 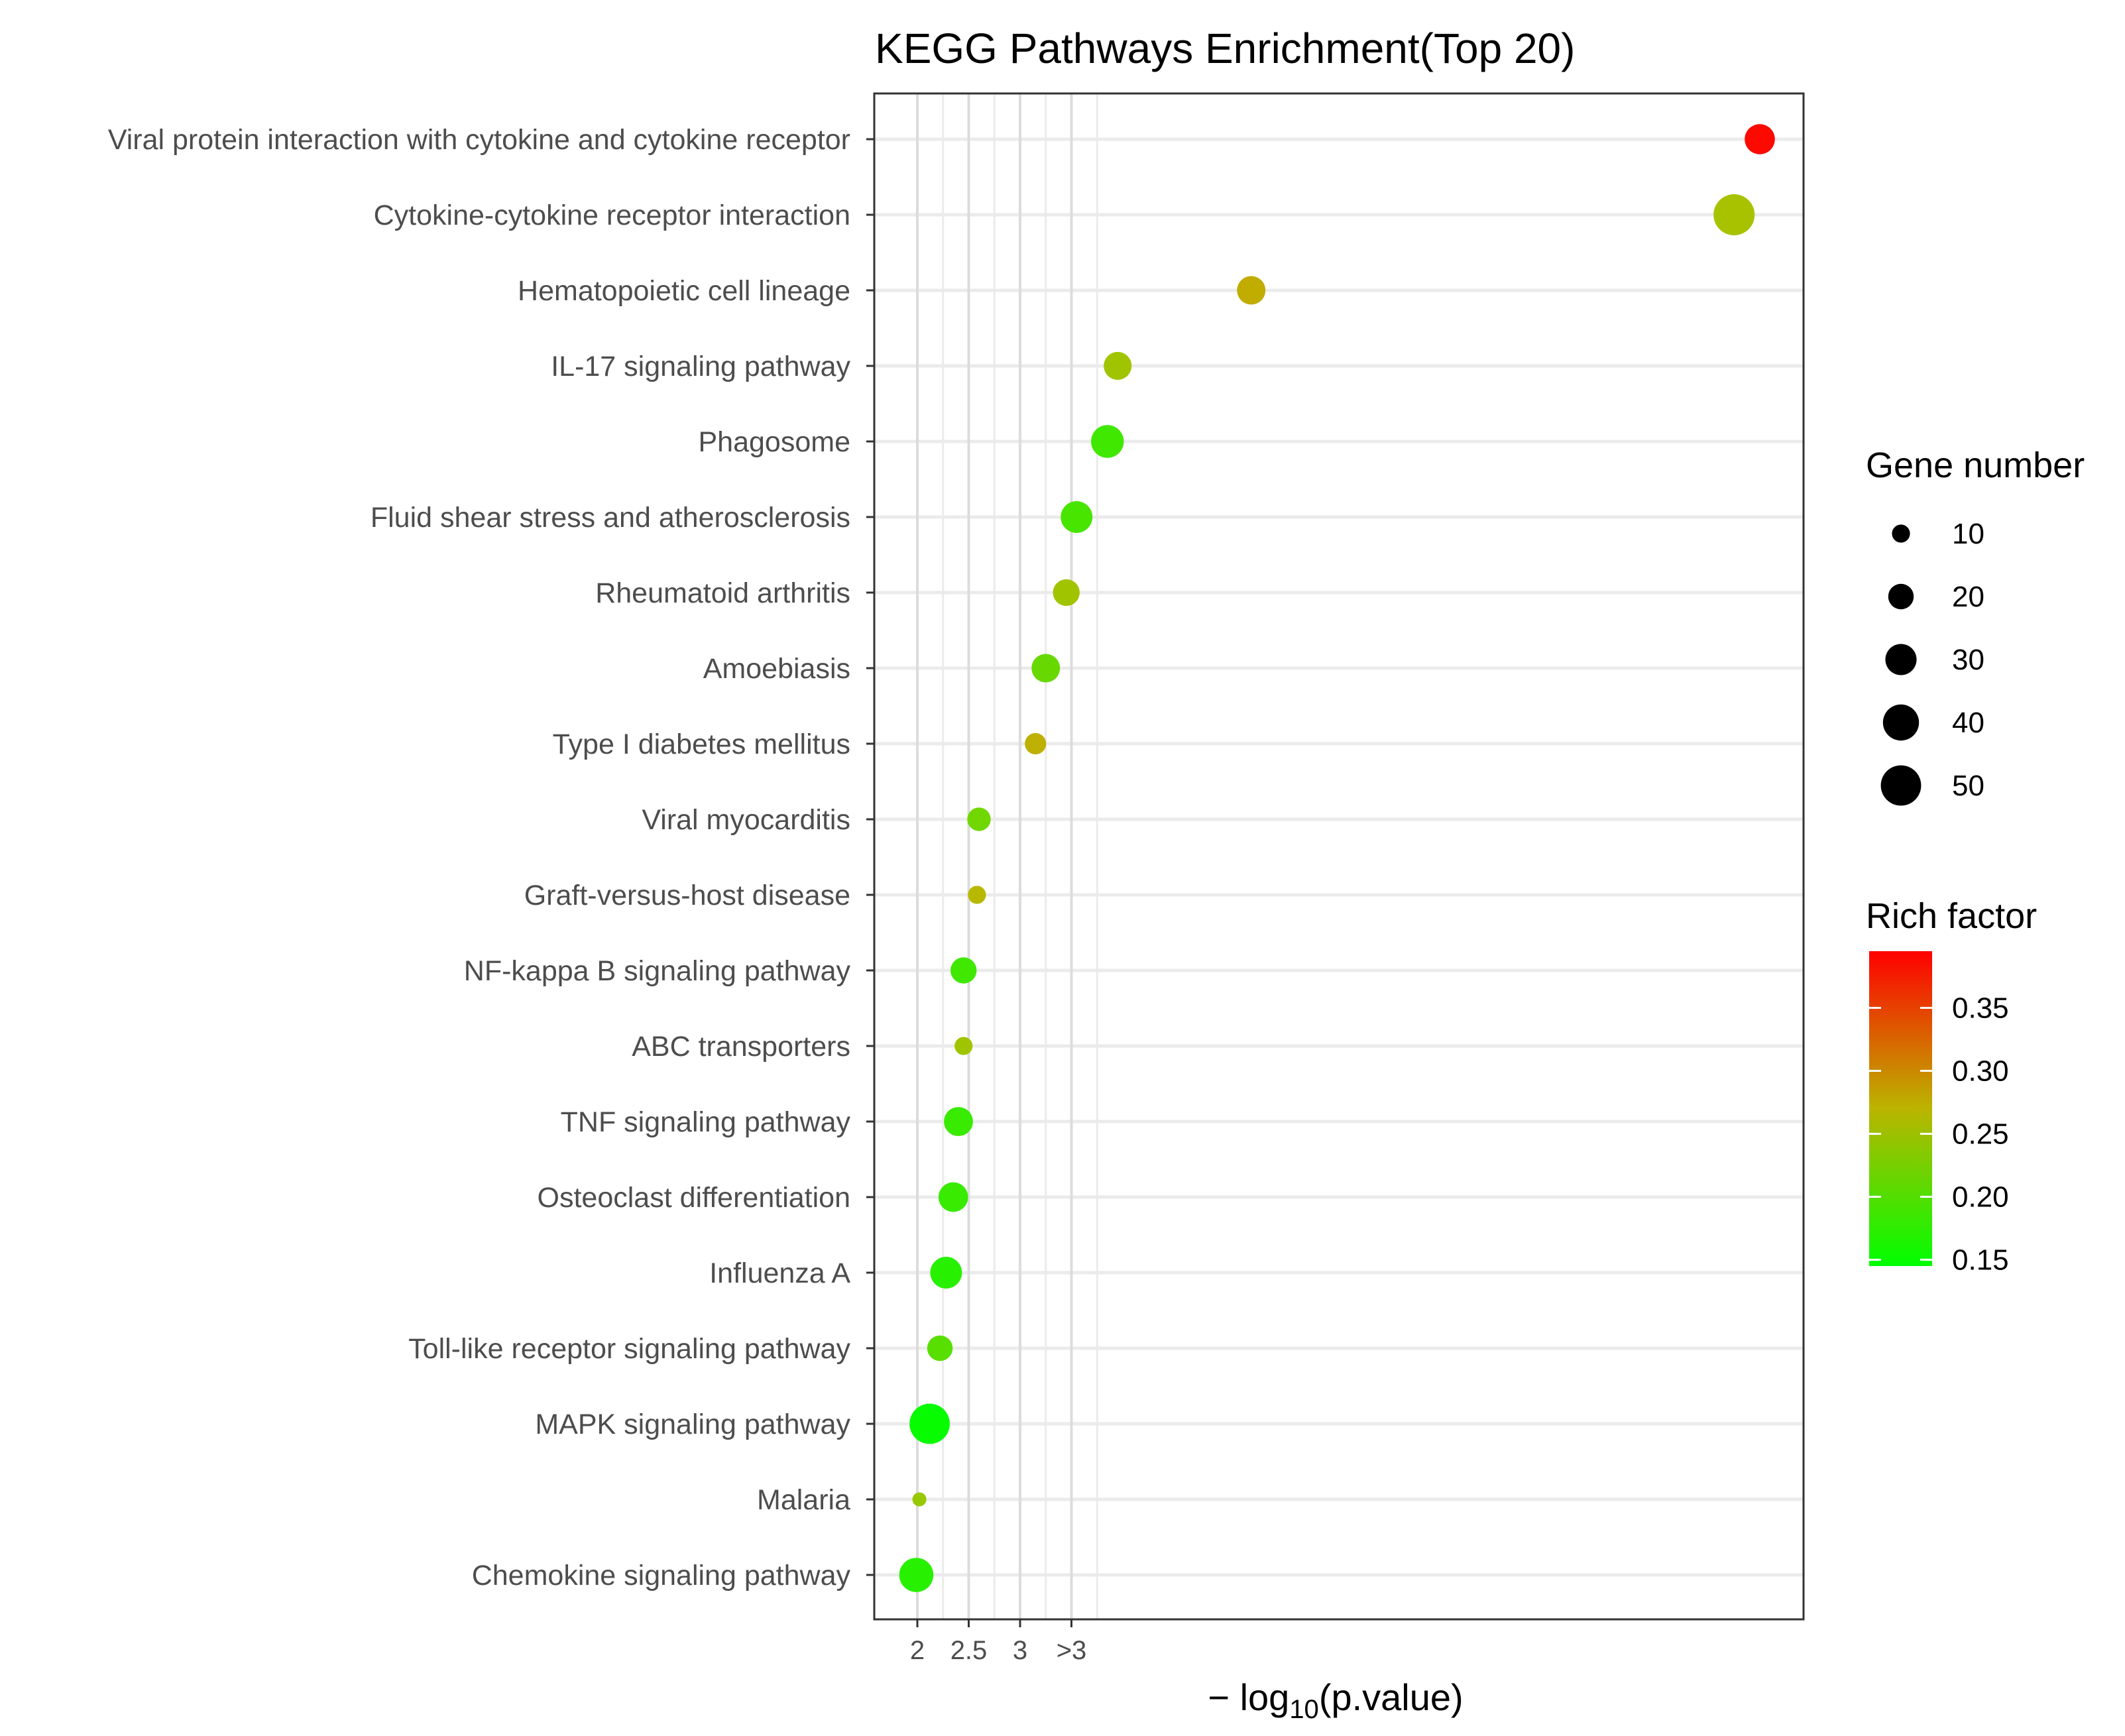 What do you see at coordinates (998, 1642) in the screenshot?
I see `x-axis: 2 2.5 3 >3` at bounding box center [998, 1642].